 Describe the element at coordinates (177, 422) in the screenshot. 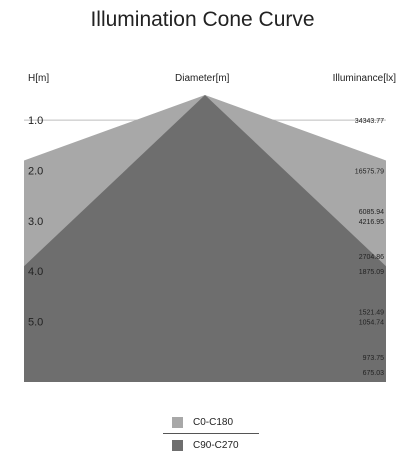

I see `legend-swatch-c0-c180` at that location.